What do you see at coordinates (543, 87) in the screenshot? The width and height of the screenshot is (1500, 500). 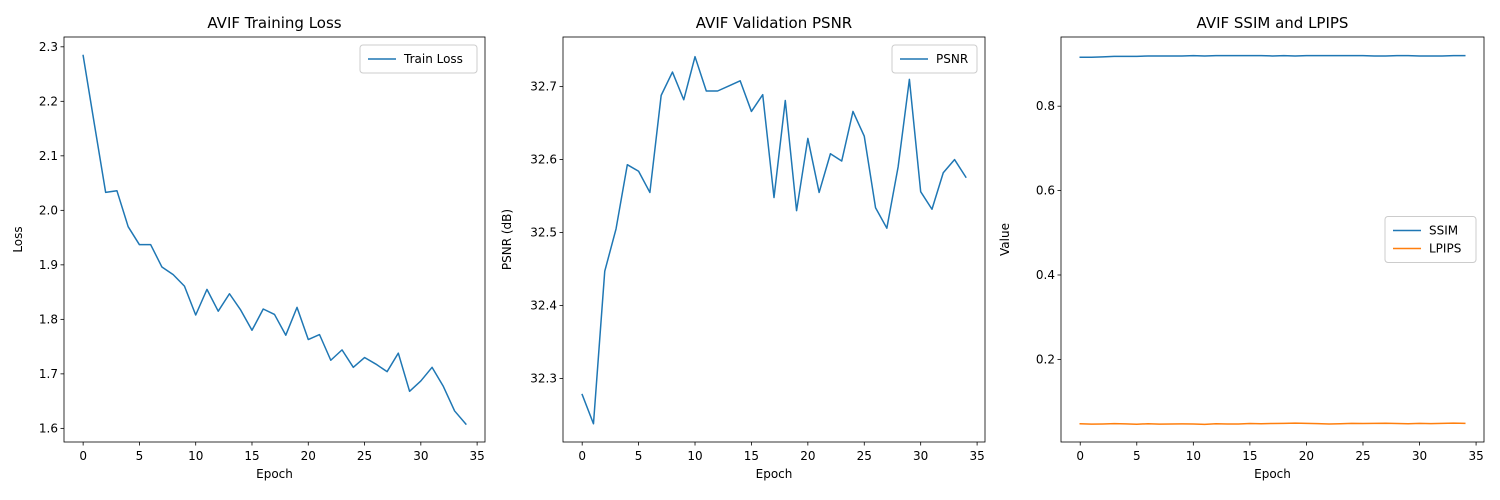 I see `y-tick-label: 32.7` at bounding box center [543, 87].